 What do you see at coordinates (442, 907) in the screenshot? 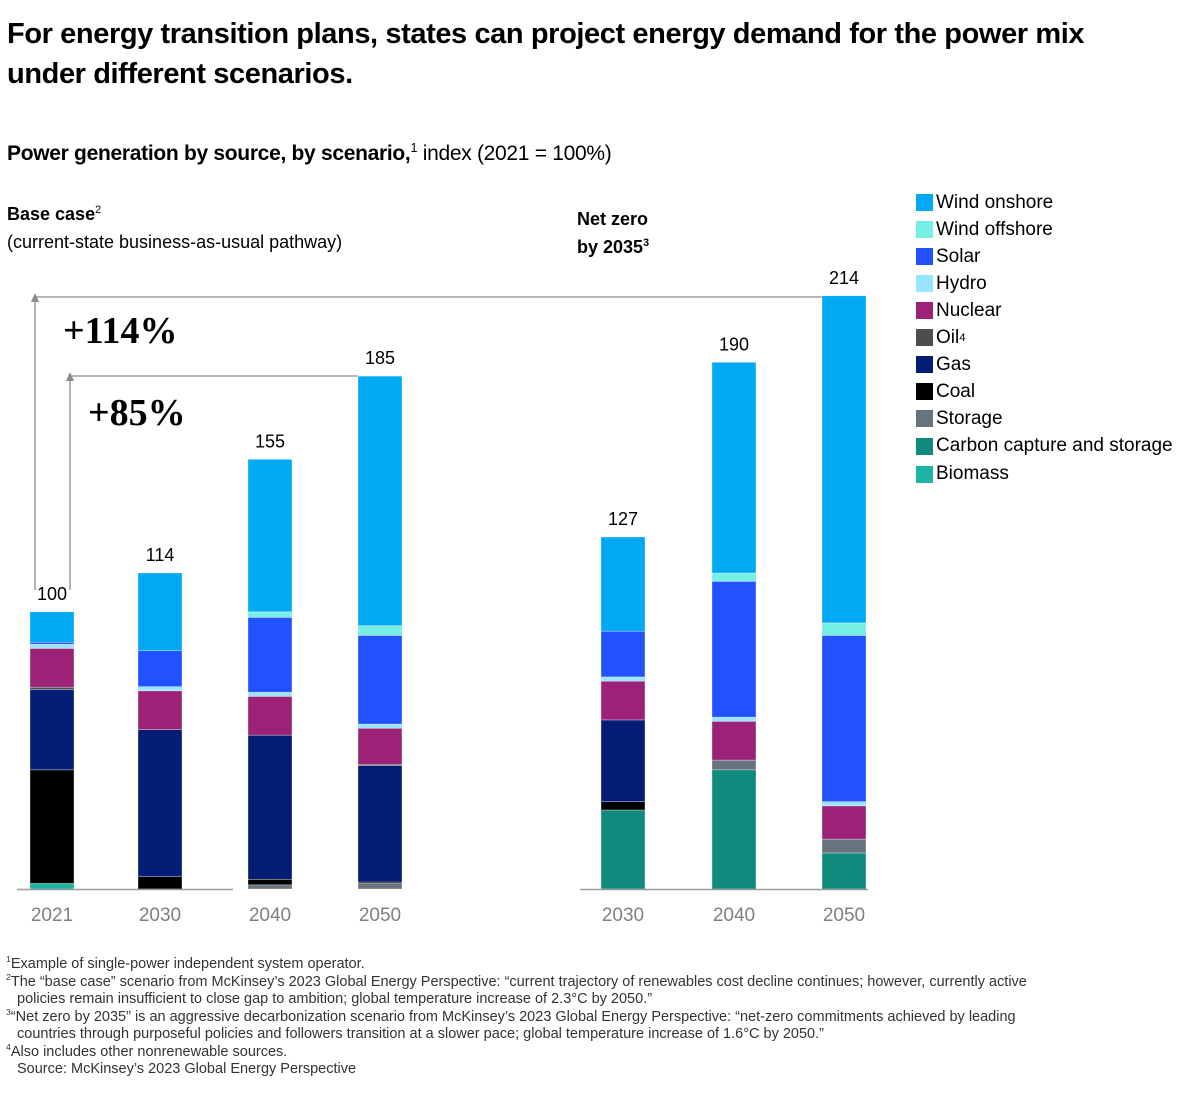
I see `axes-layer: 2021 2030 2040 2050 2030 2040 2050` at bounding box center [442, 907].